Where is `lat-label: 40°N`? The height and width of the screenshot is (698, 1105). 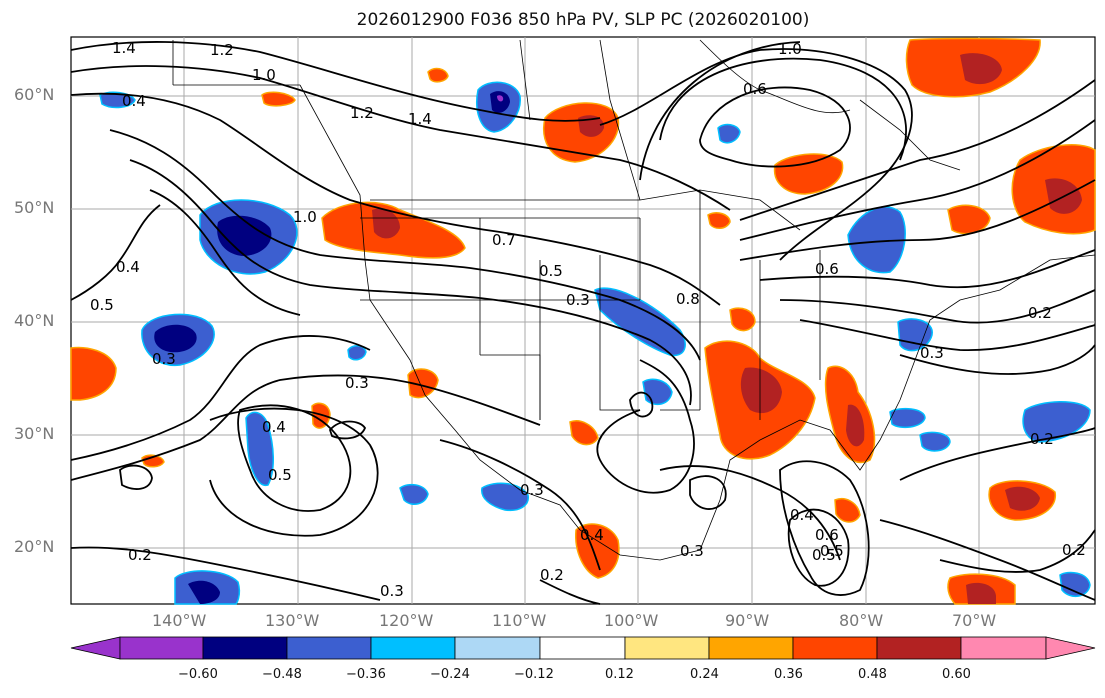 lat-label: 40°N is located at coordinates (34, 320).